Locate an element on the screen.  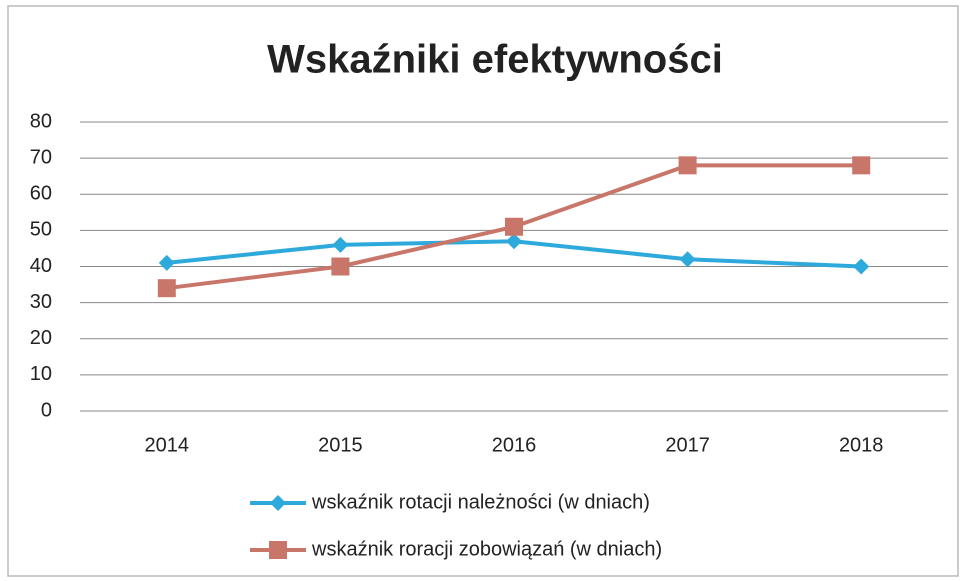
x-tick-label: 2014 is located at coordinates (167, 445).